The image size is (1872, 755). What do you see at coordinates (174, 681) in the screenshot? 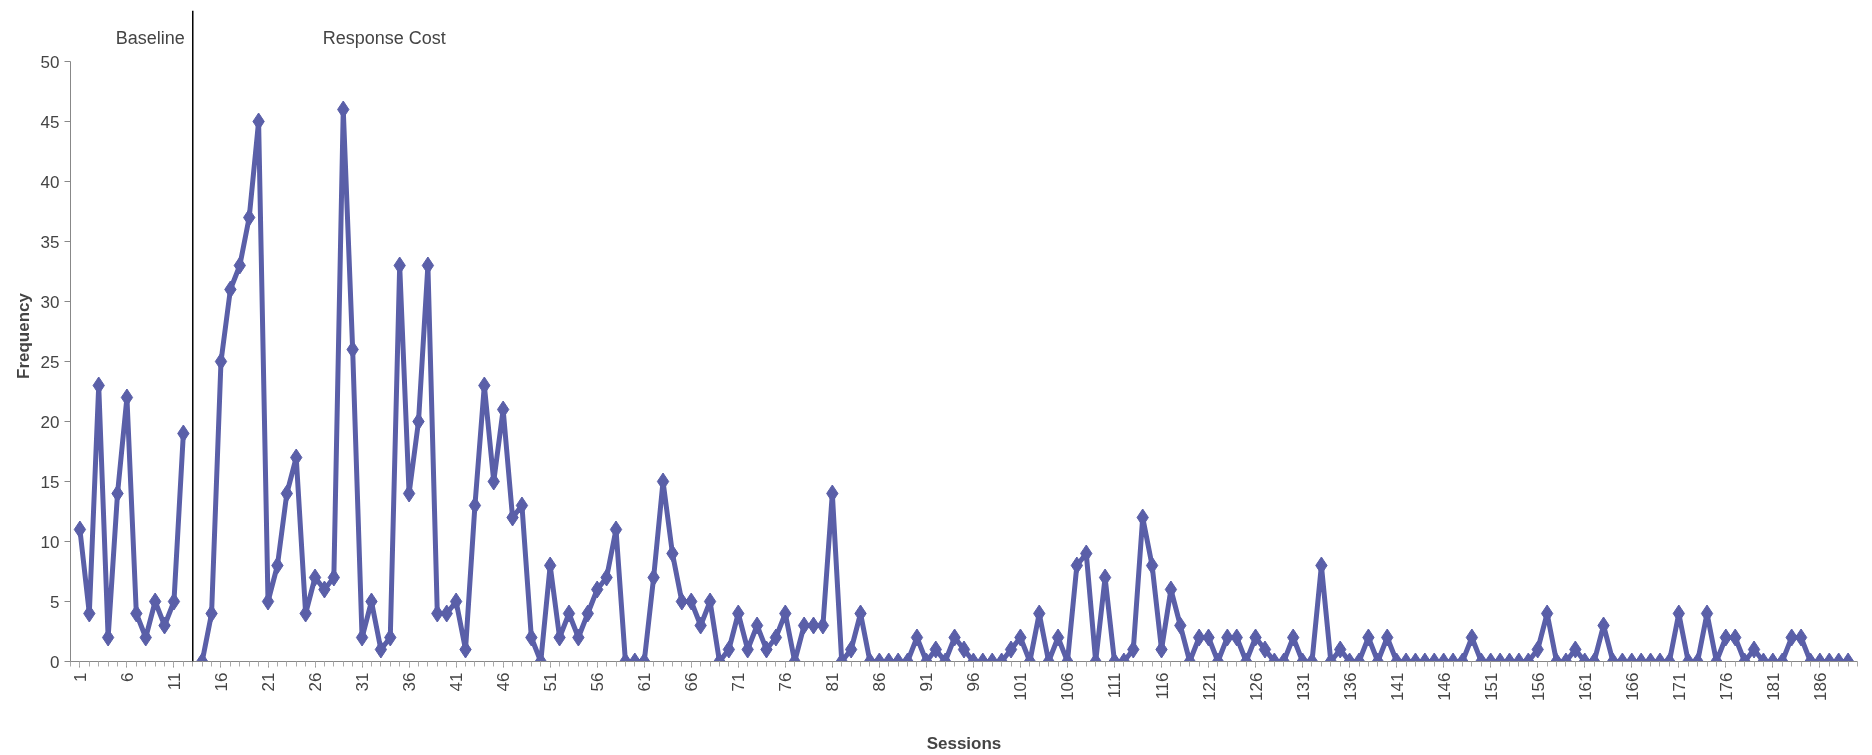
I see `x-tick-label: 11` at bounding box center [174, 681].